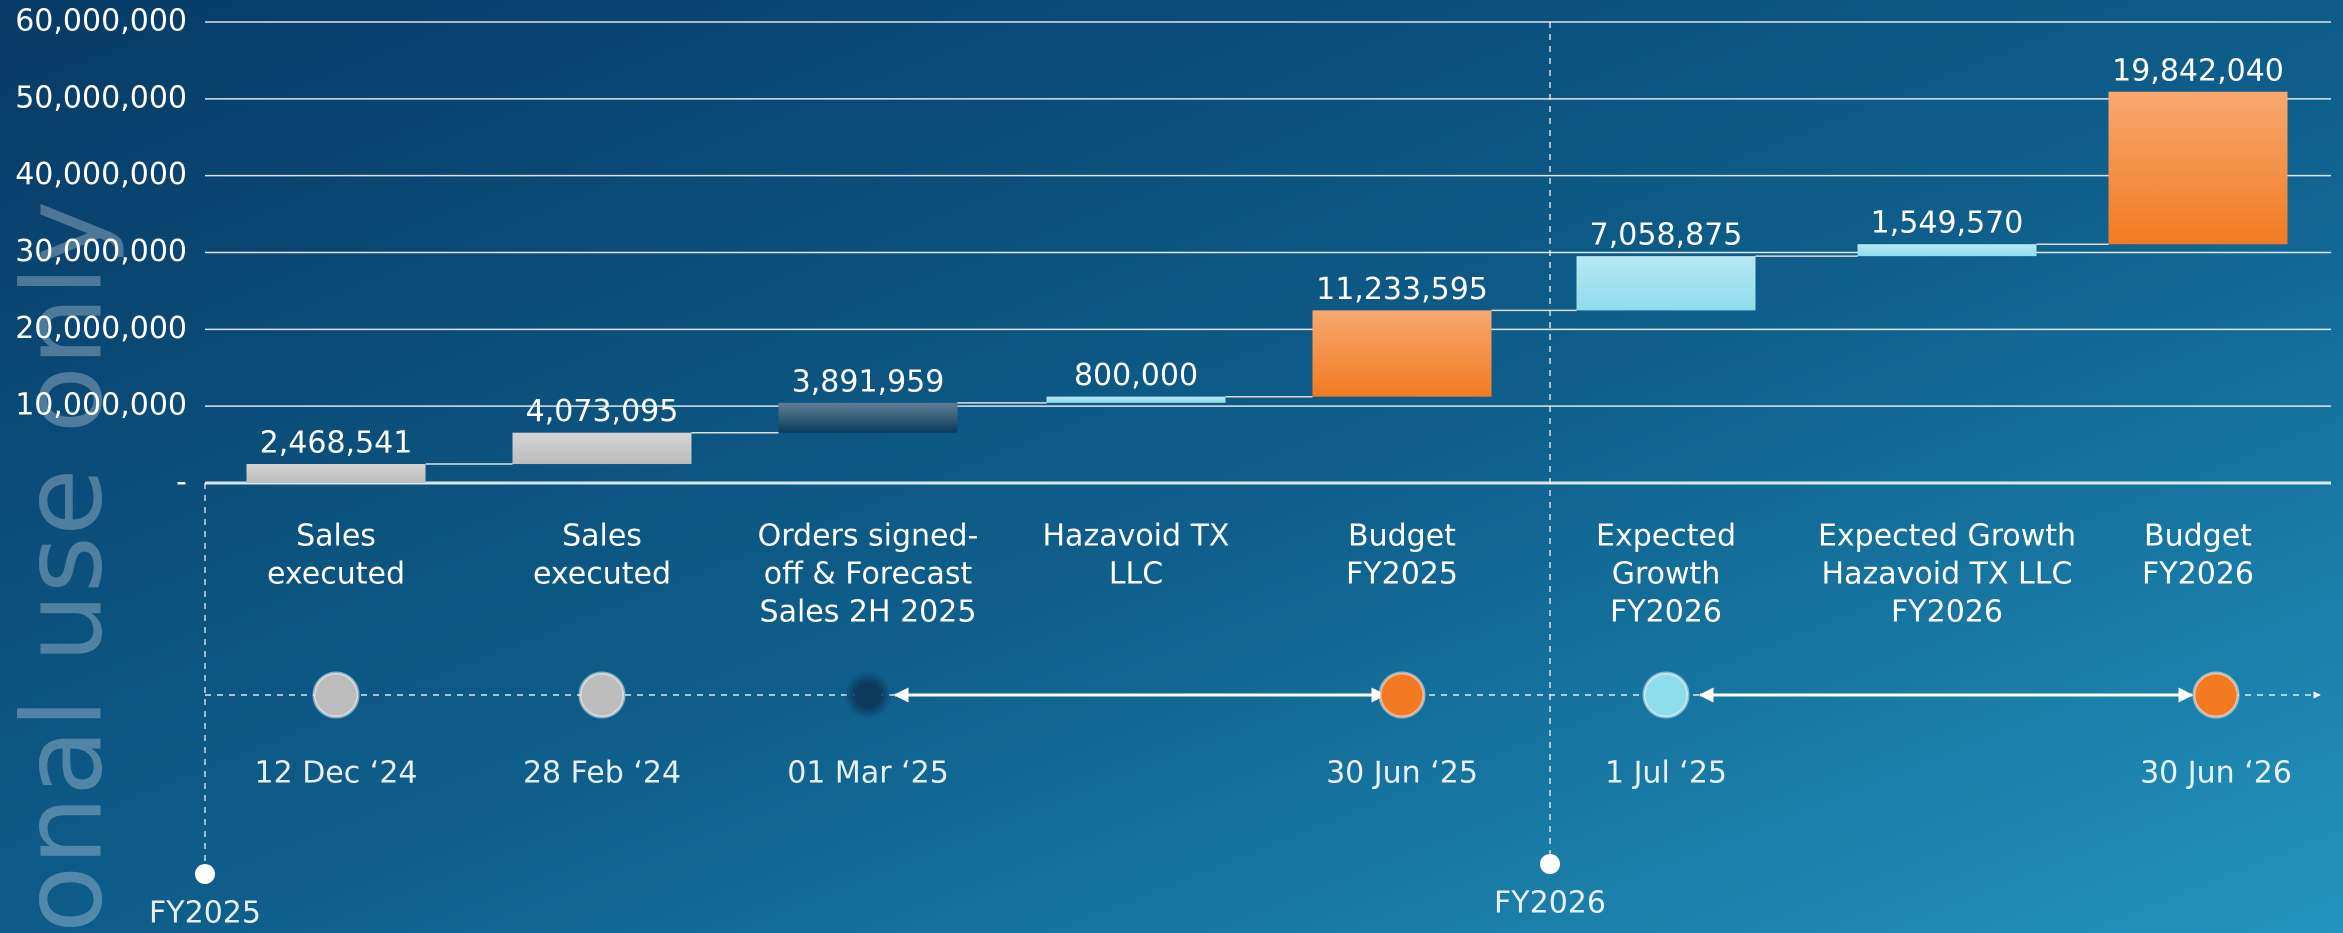  What do you see at coordinates (101, 405) in the screenshot?
I see `y-tick-label: 10,000,000` at bounding box center [101, 405].